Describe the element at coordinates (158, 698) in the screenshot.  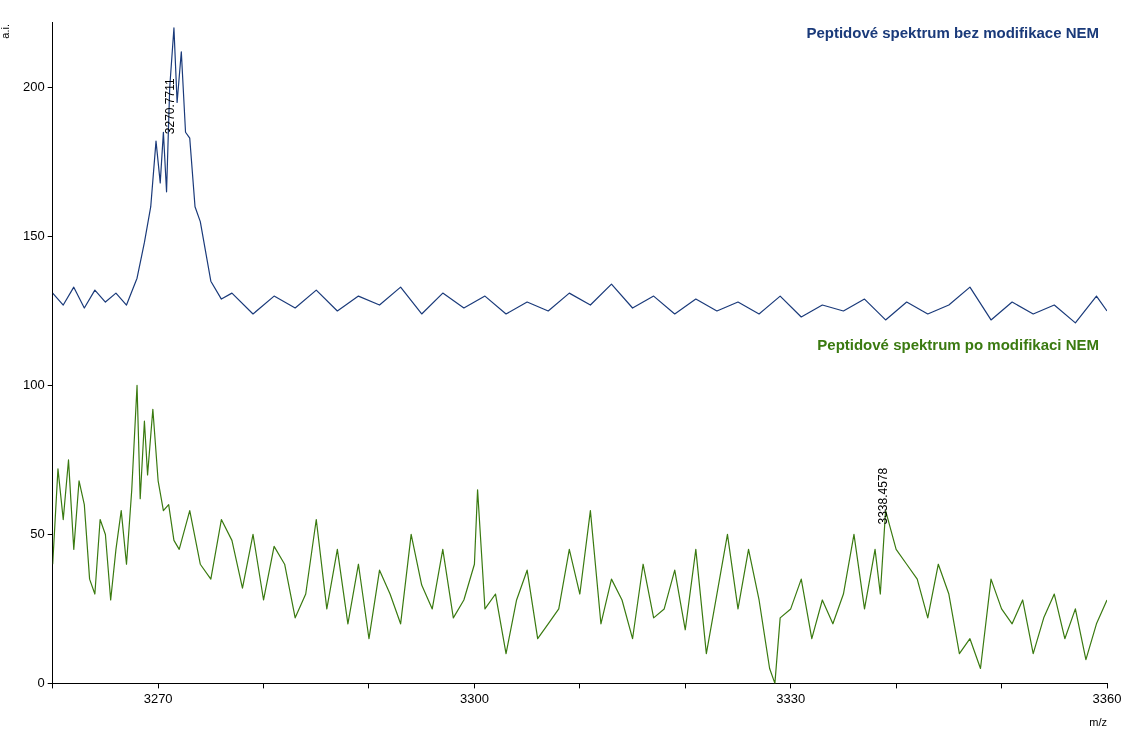
I see `x-tick-label: 3270` at that location.